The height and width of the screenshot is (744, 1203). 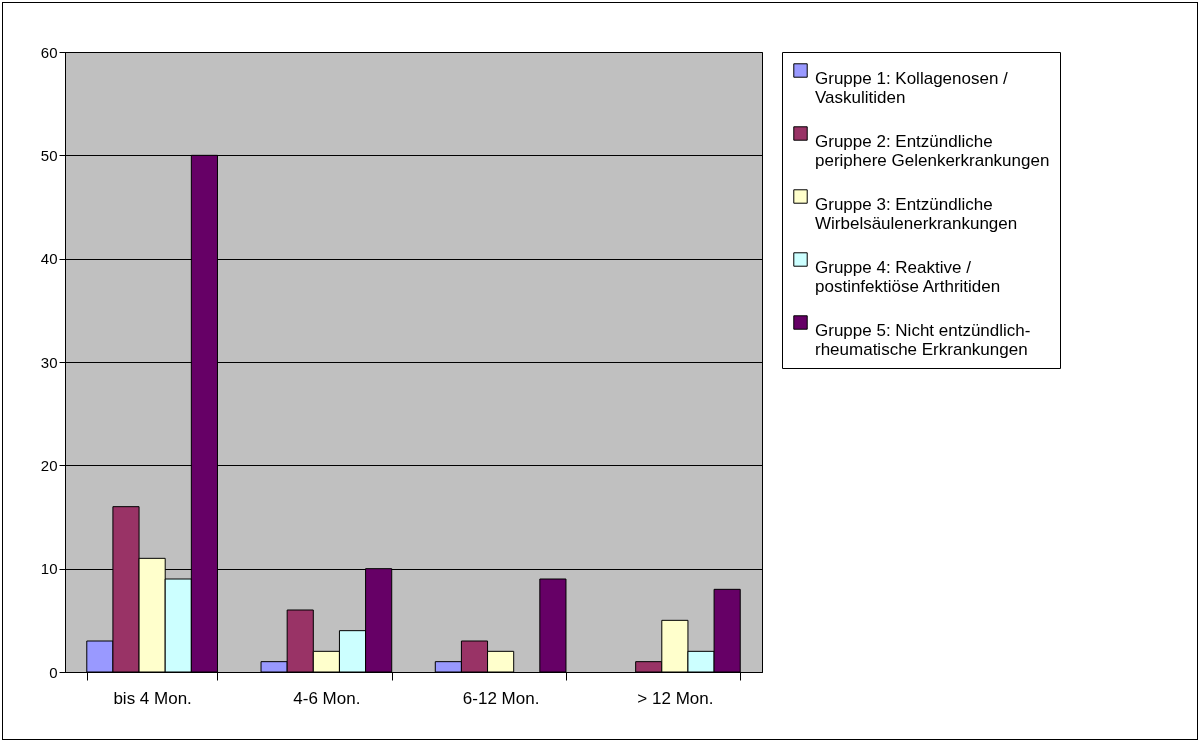 What do you see at coordinates (912, 87) in the screenshot?
I see `legend-label: Gruppe 1: Kollagenosen / Vaskulitiden` at bounding box center [912, 87].